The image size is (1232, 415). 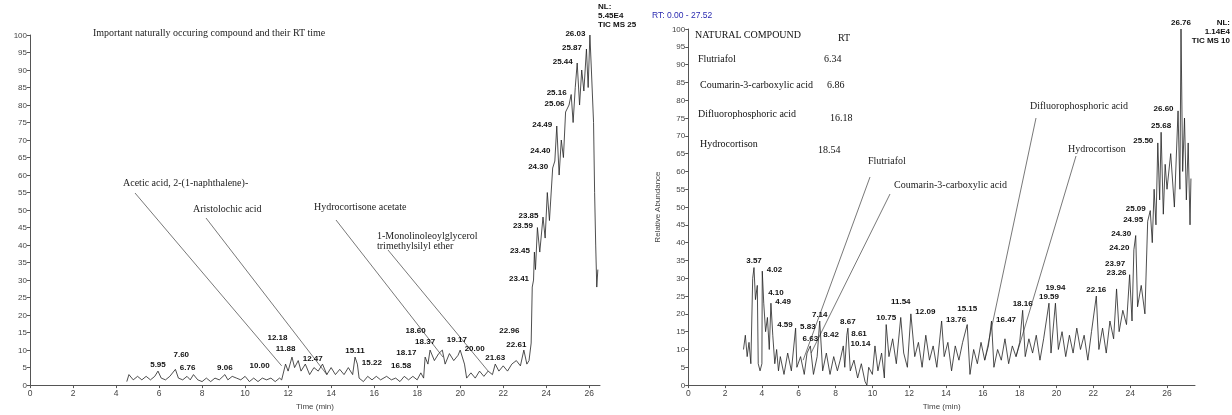 What do you see at coordinates (682, 15) in the screenshot?
I see `text: RT: 0.00 - 27.52` at bounding box center [682, 15].